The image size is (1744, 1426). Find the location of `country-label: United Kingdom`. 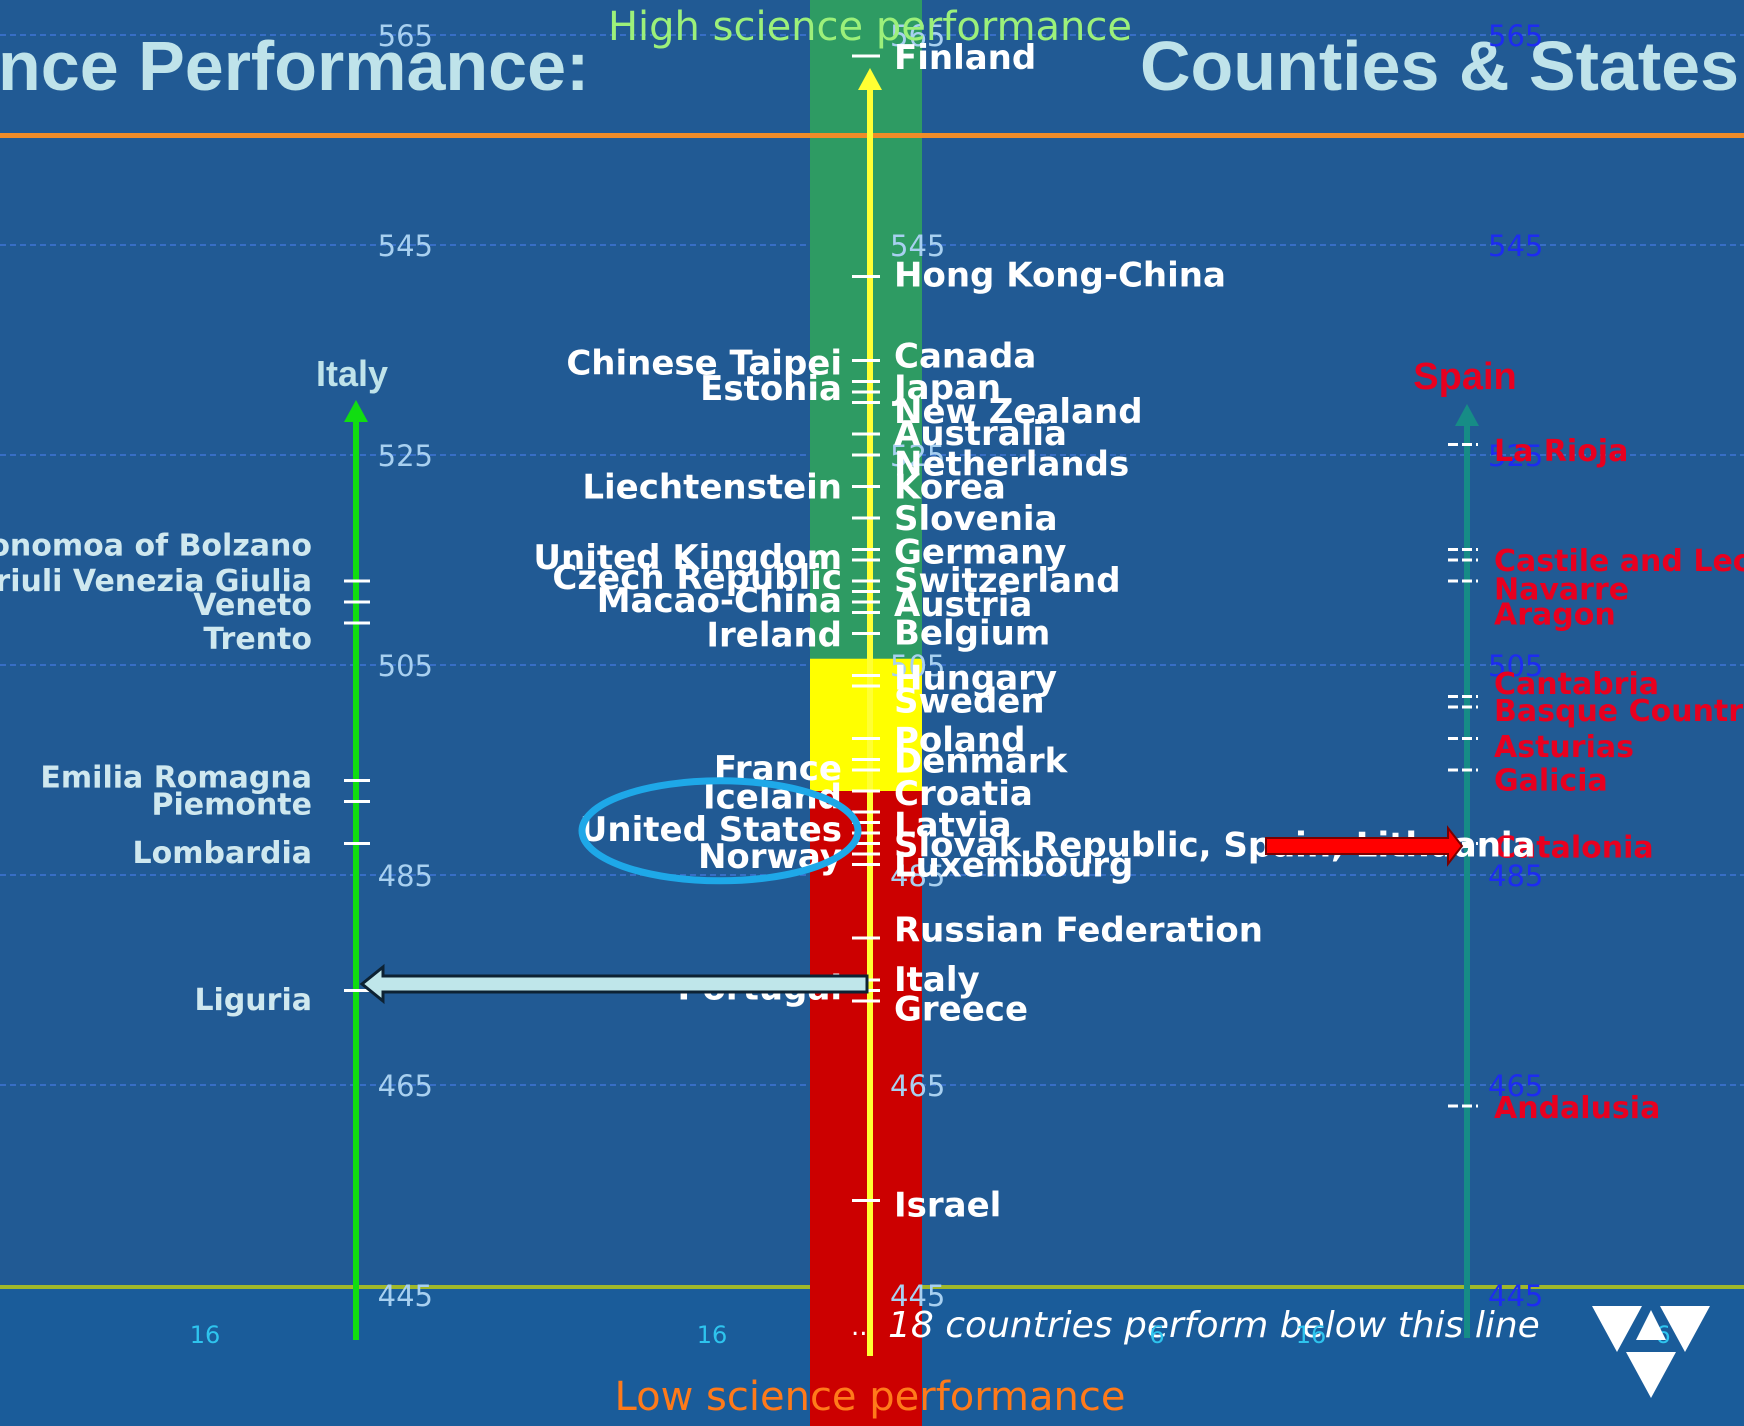

country-label: United Kingdom is located at coordinates (687, 558).